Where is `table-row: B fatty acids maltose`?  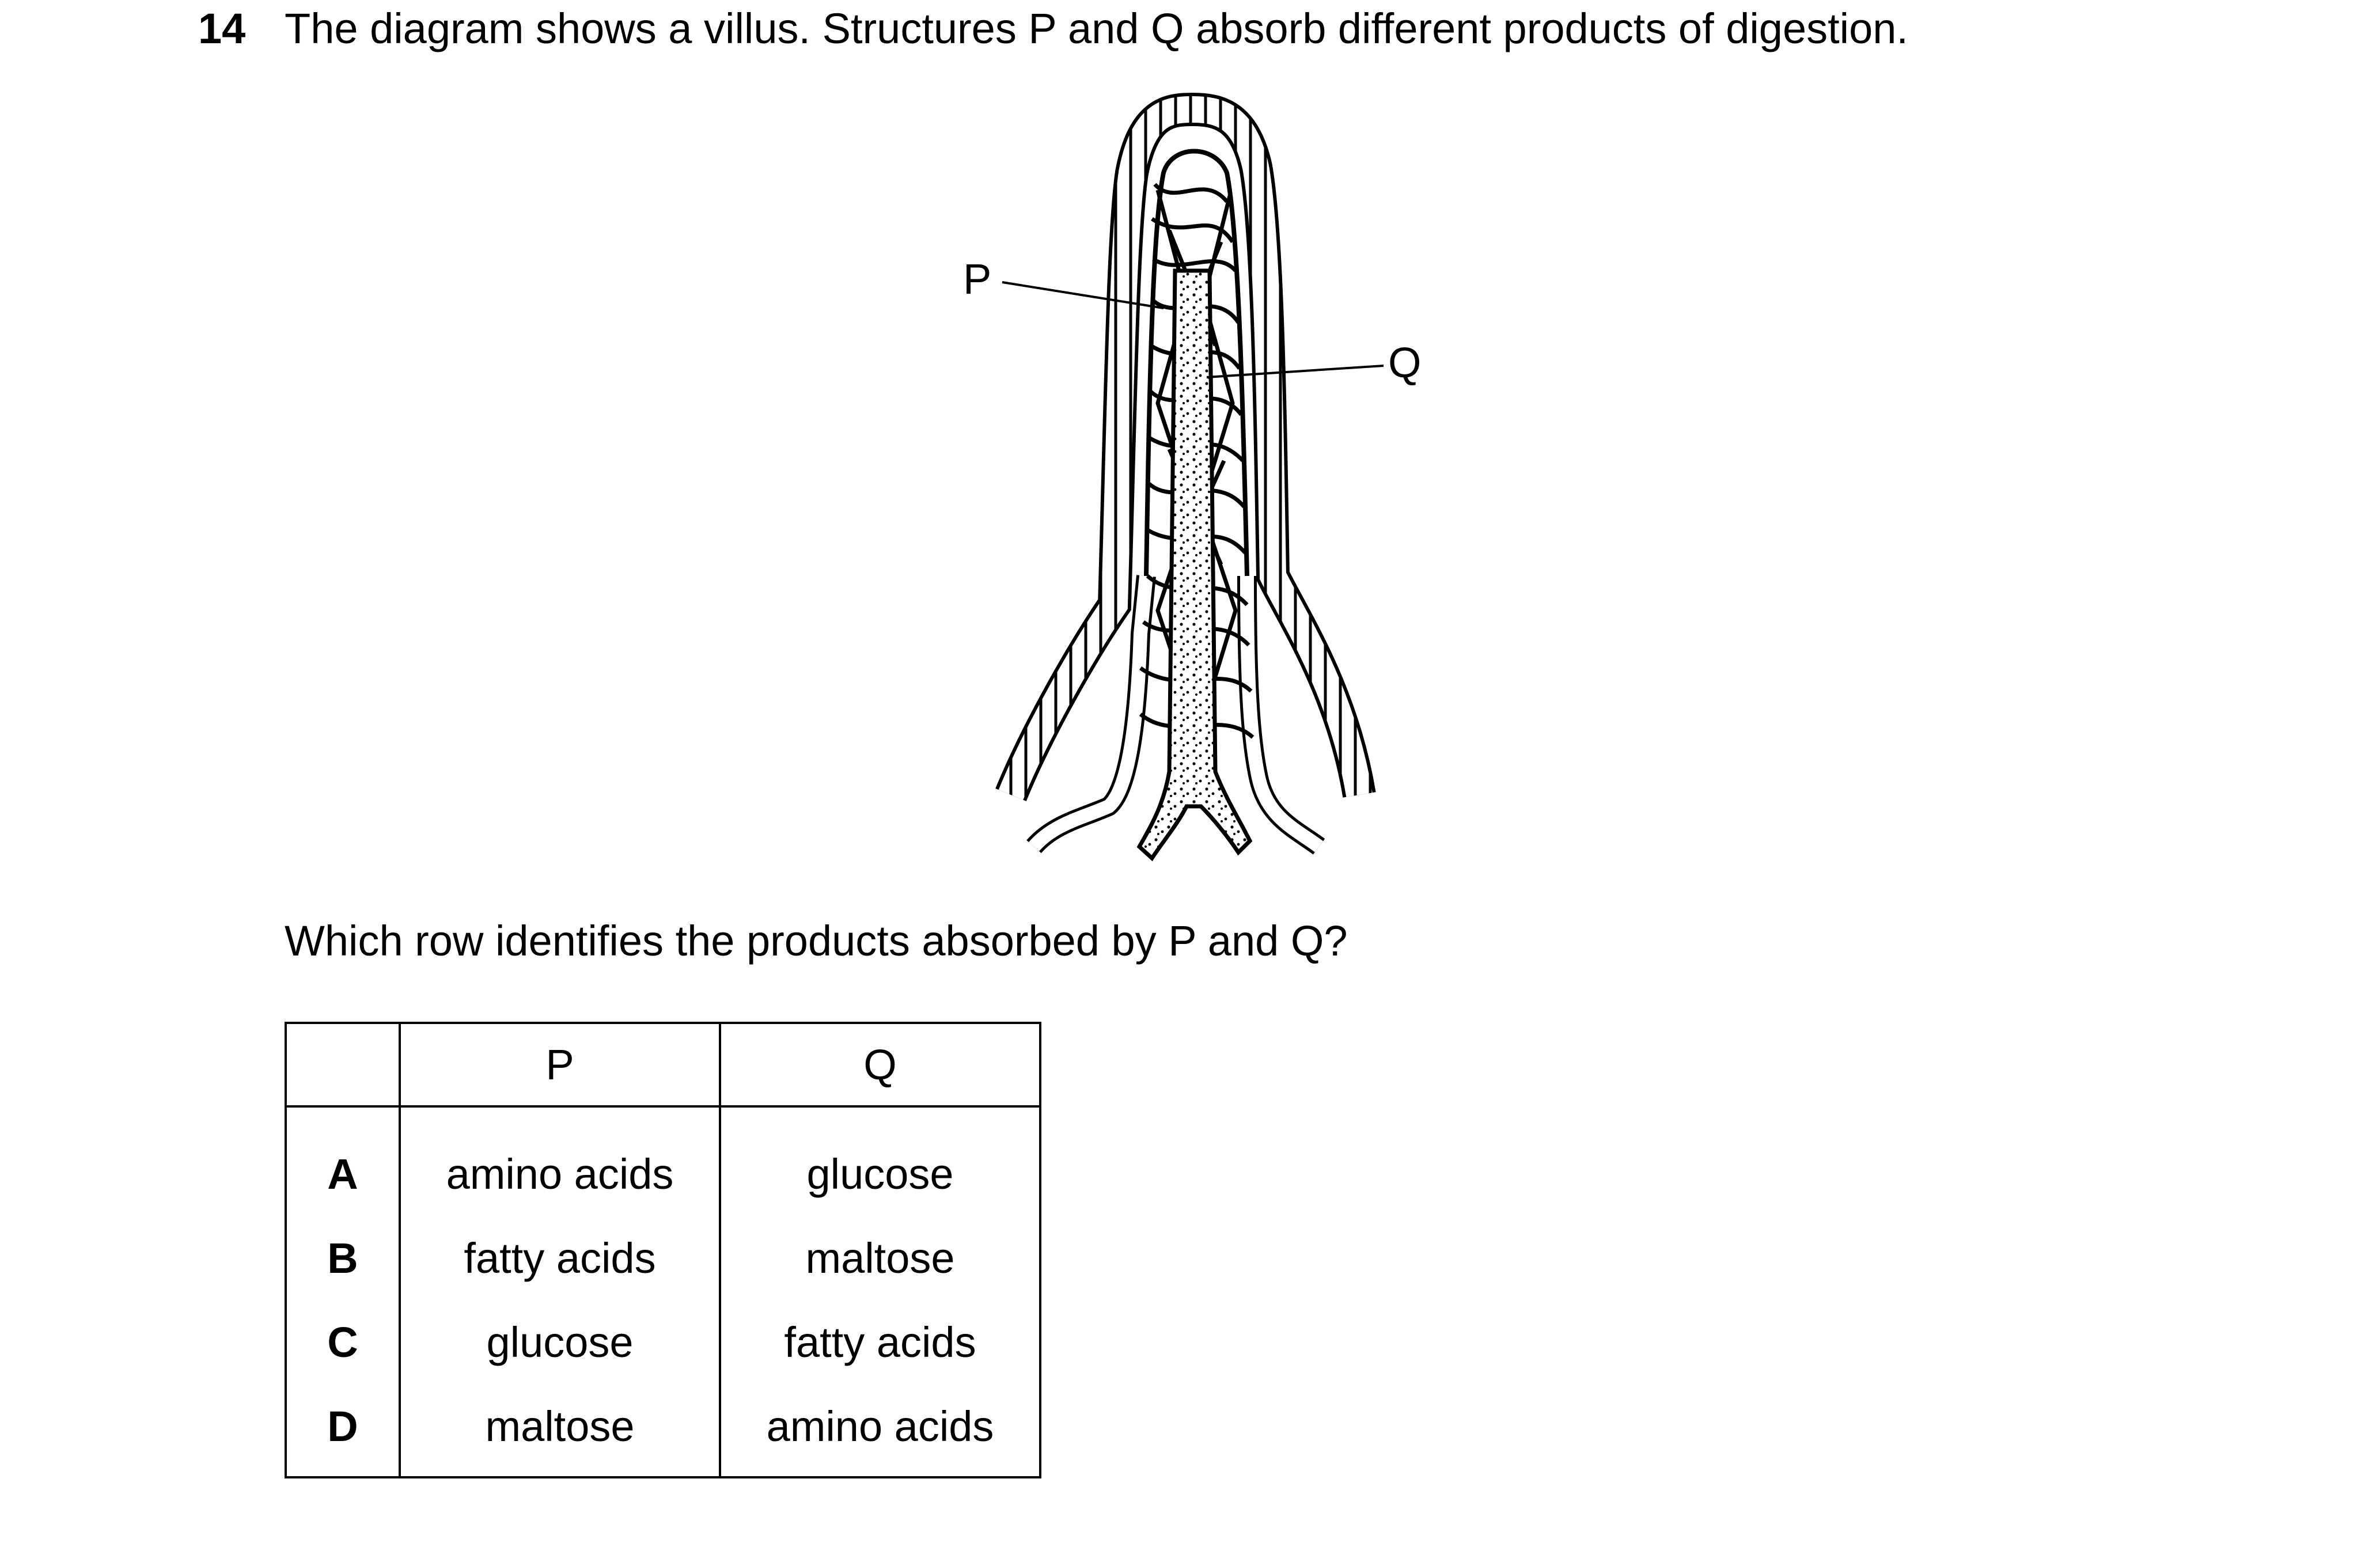 table-row: B fatty acids maltose is located at coordinates (663, 1258).